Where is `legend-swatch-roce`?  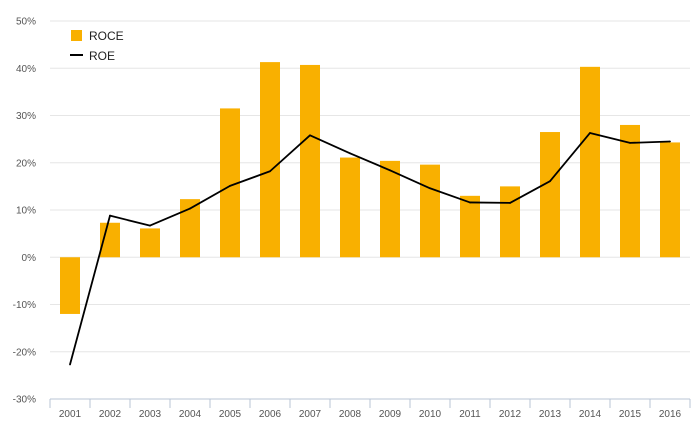
legend-swatch-roce is located at coordinates (76, 35).